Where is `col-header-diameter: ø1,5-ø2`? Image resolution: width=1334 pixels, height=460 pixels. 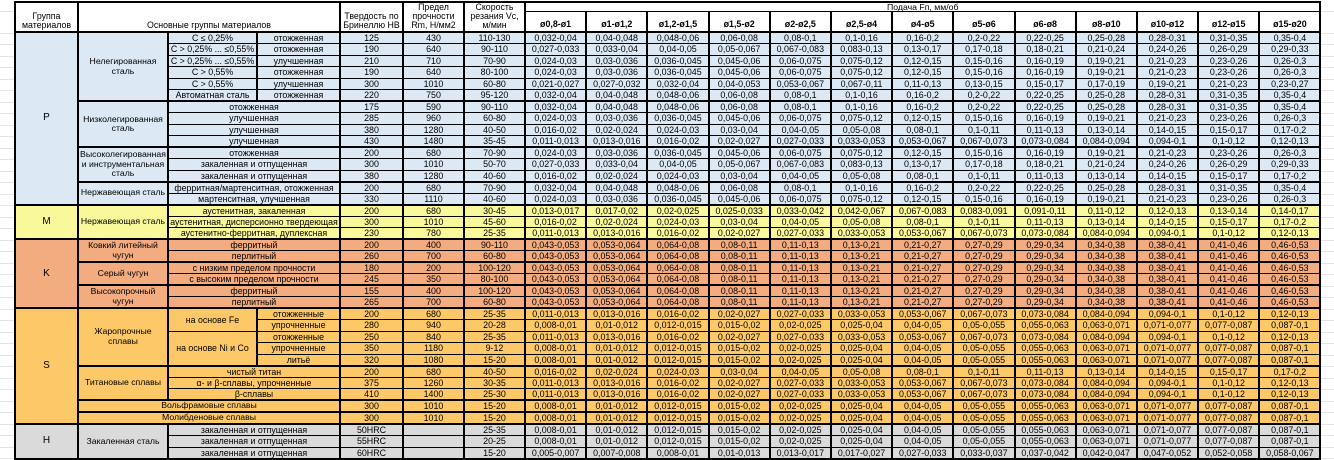 col-header-diameter: ø1,5-ø2 is located at coordinates (739, 22).